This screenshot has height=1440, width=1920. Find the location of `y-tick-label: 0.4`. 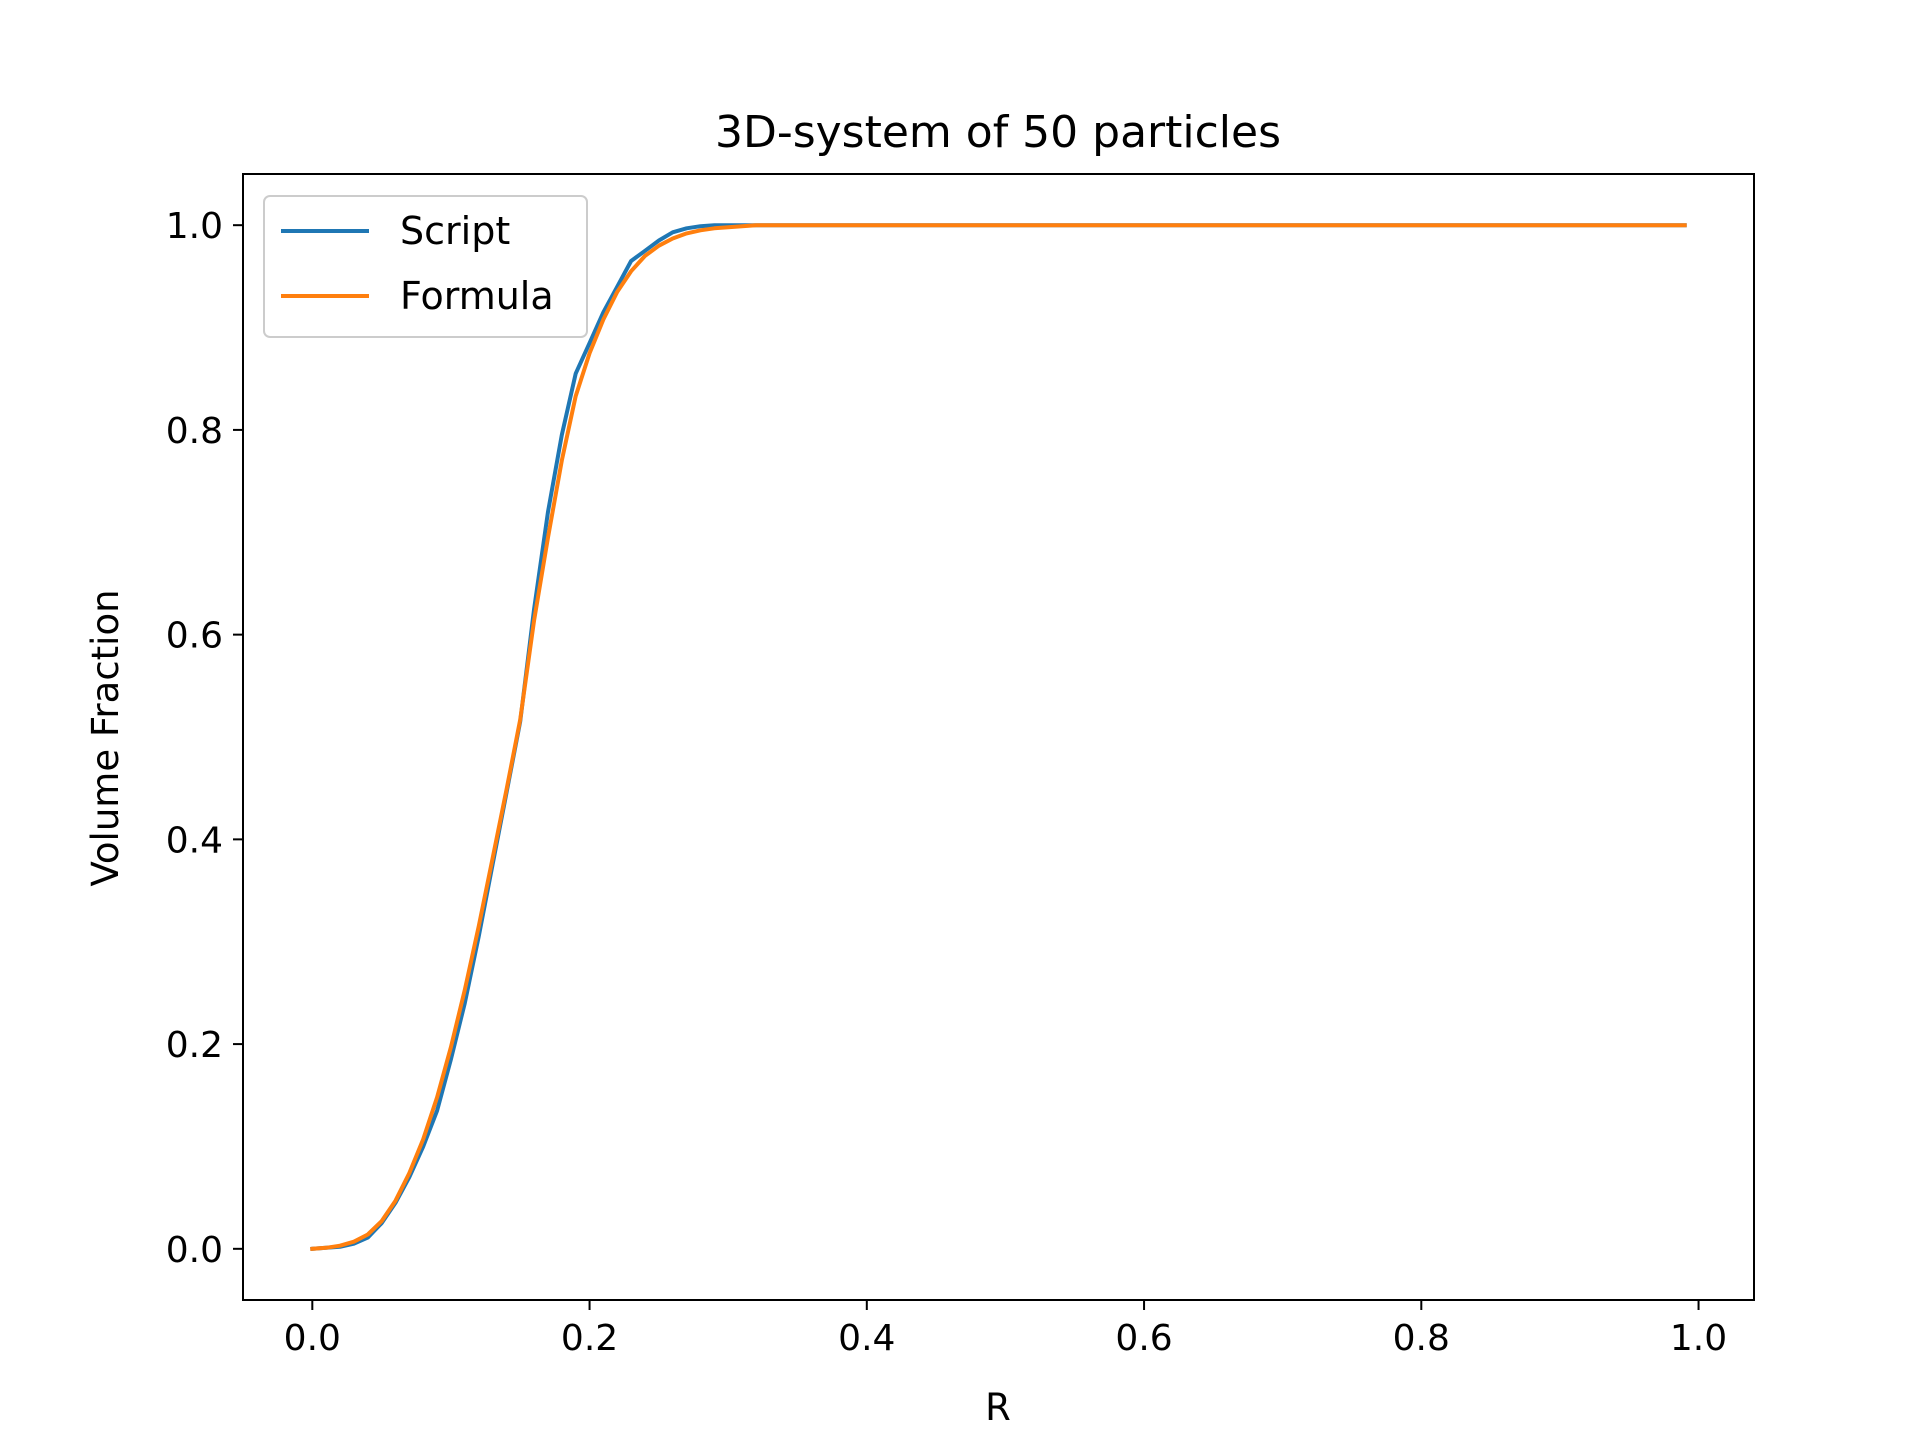

y-tick-label: 0.4 is located at coordinates (194, 840).